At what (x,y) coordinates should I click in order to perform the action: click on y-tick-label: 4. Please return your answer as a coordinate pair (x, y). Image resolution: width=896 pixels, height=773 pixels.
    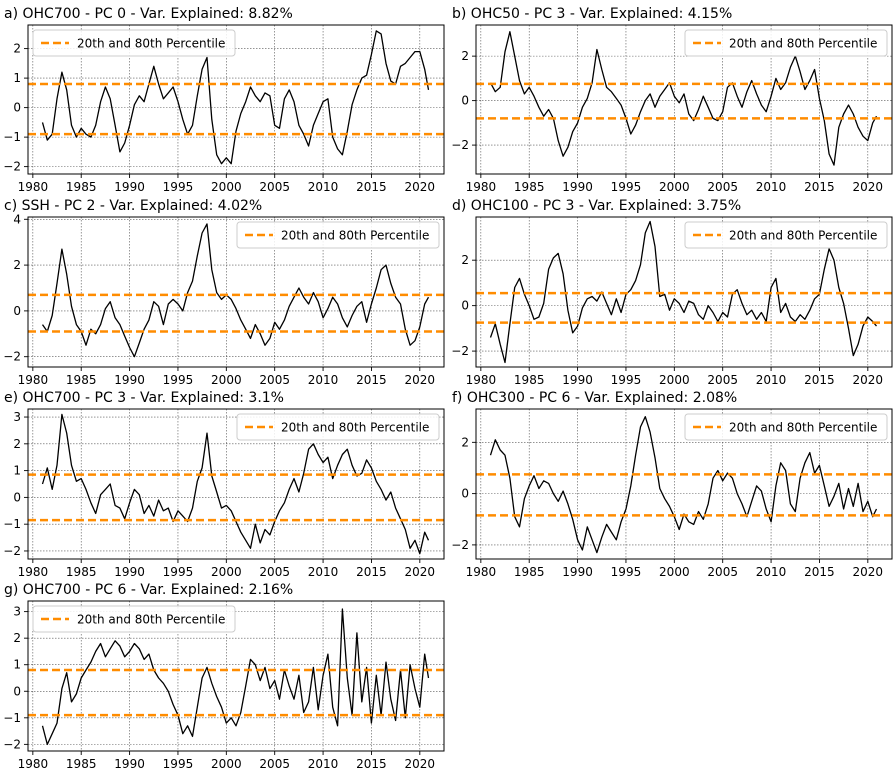
    Looking at the image, I should click on (17, 219).